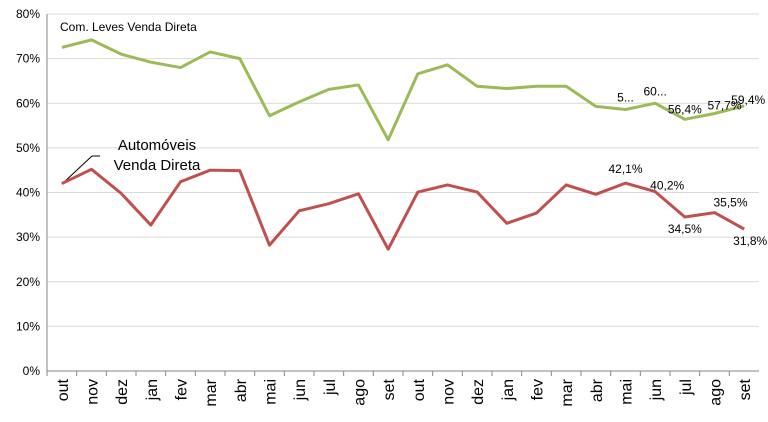  What do you see at coordinates (625, 169) in the screenshot?
I see `data-label: 42,1%` at bounding box center [625, 169].